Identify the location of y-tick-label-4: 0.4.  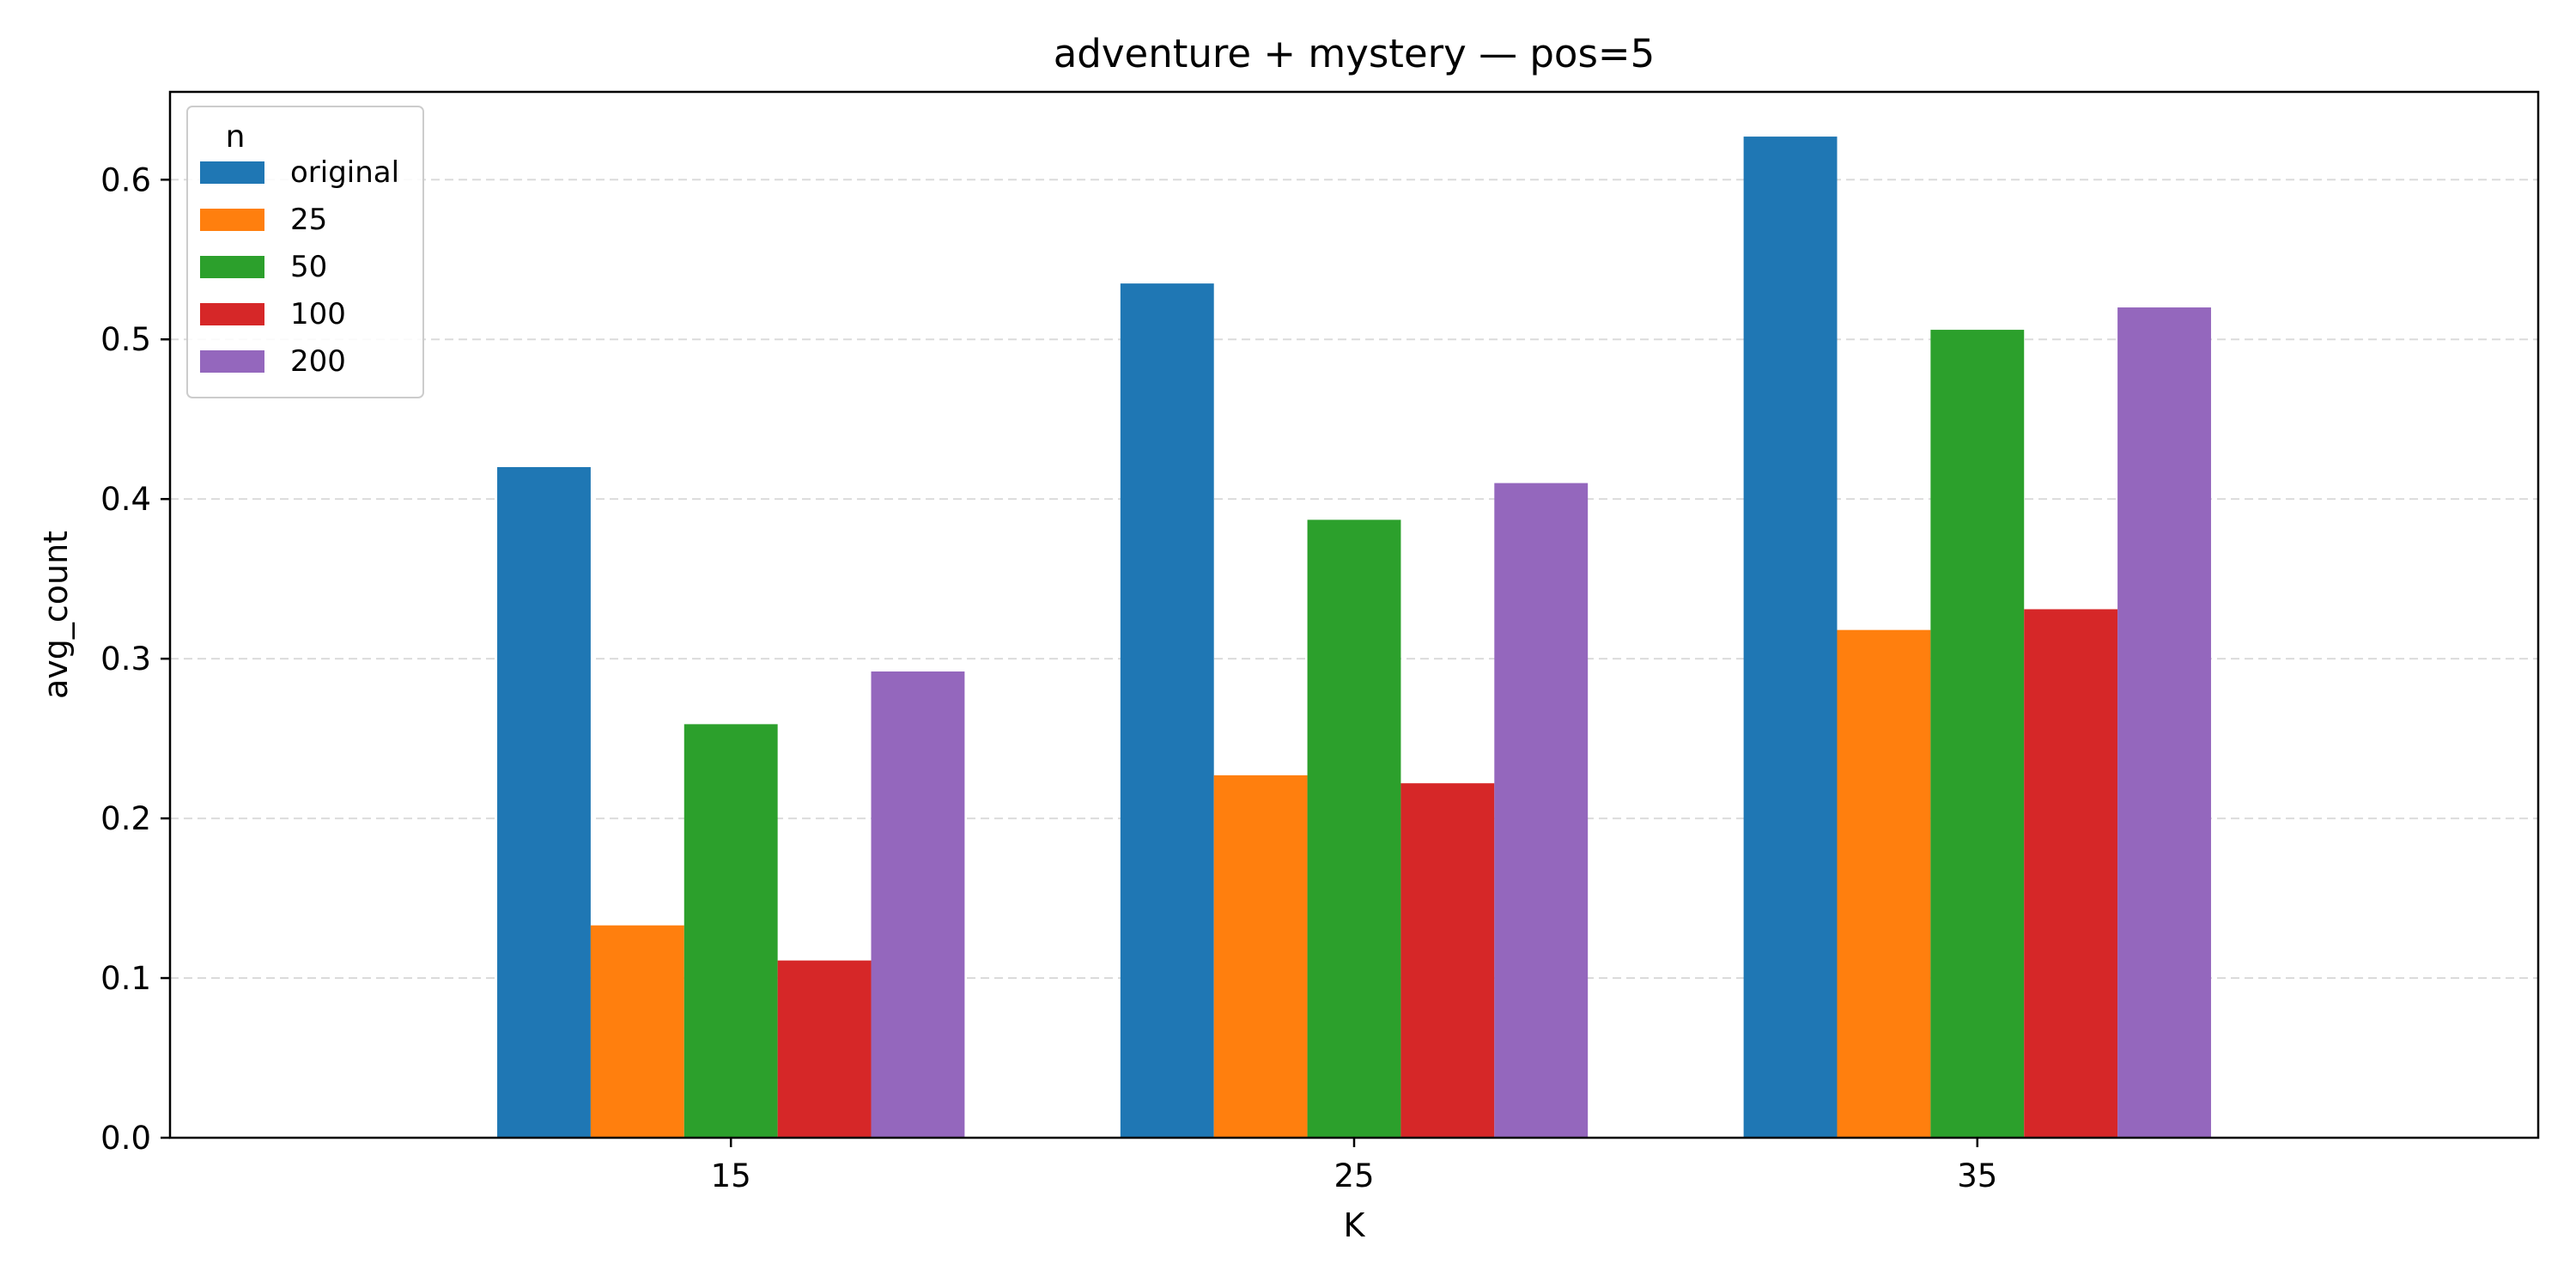
(126, 499).